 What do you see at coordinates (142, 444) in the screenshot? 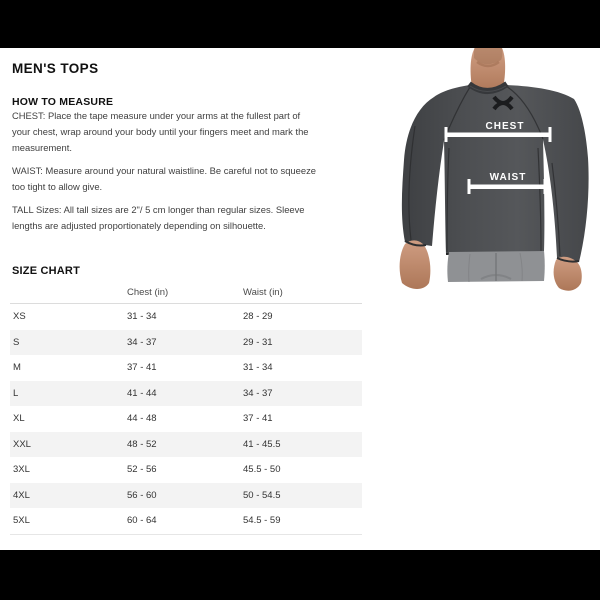
I see `chest-cell: 48 - 52` at bounding box center [142, 444].